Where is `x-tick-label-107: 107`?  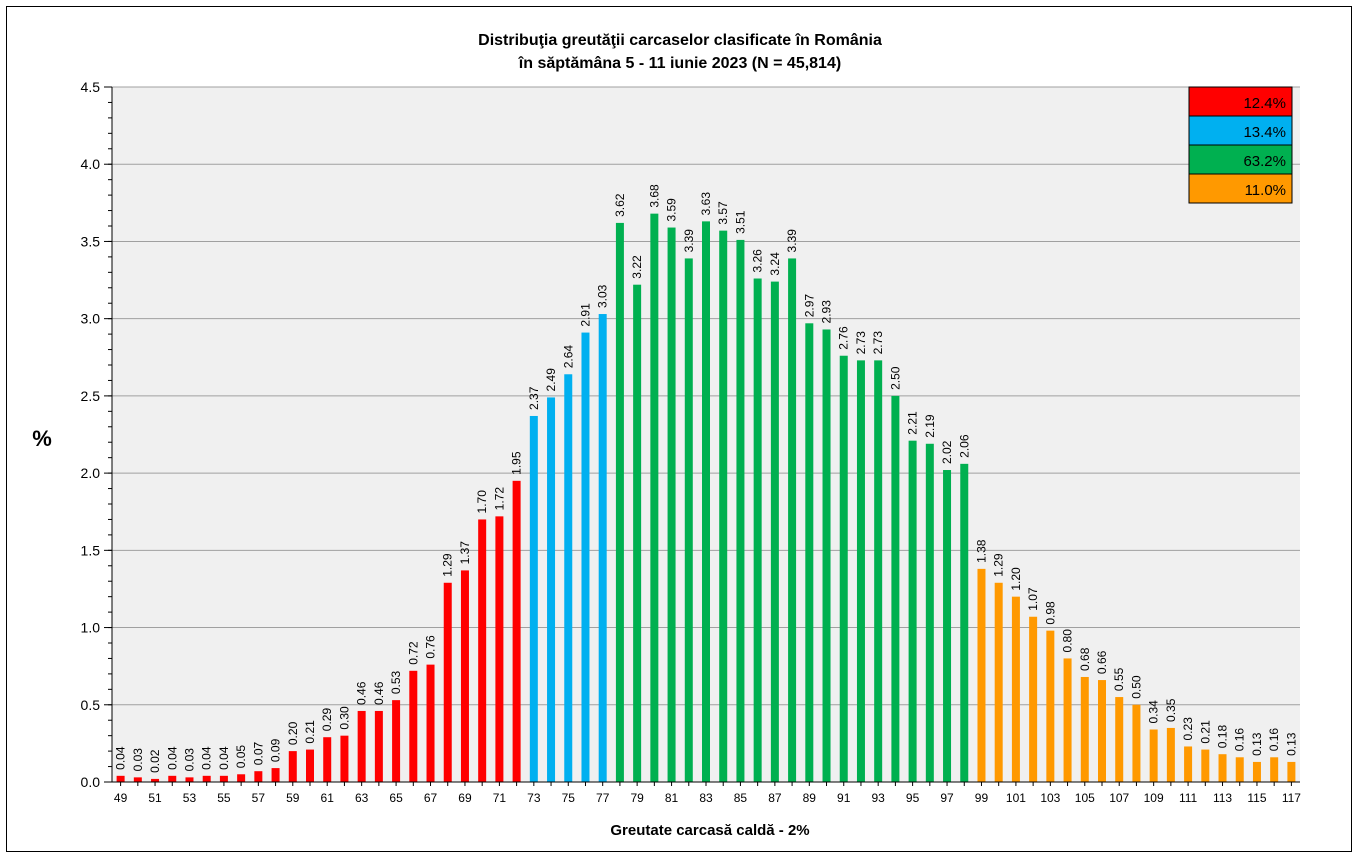
x-tick-label-107: 107 is located at coordinates (1119, 798).